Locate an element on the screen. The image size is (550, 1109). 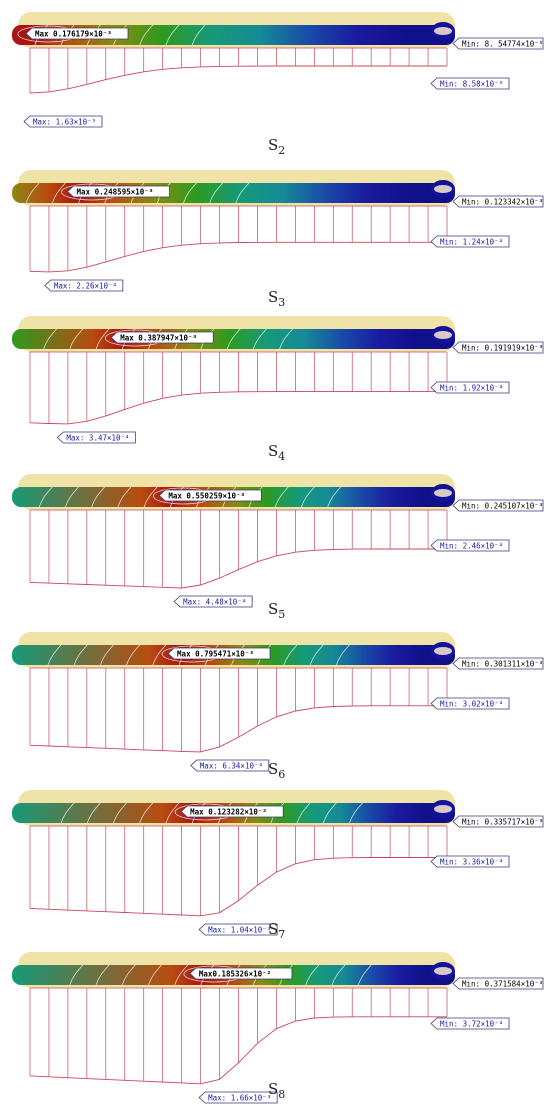
contour-strip is located at coordinates (233, 339).